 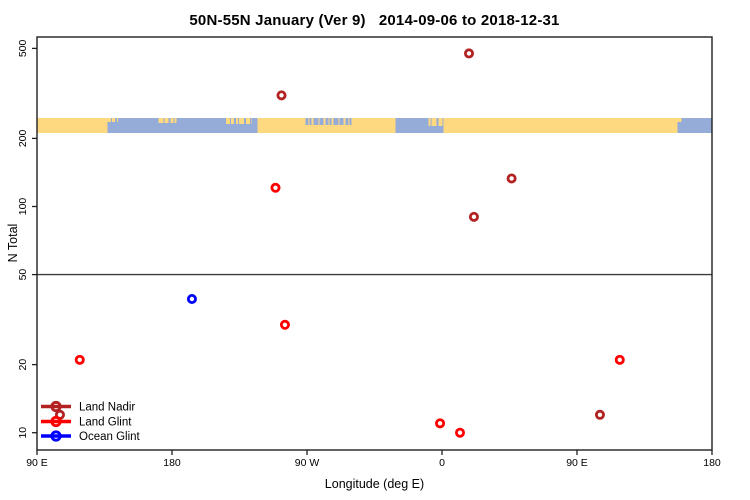 What do you see at coordinates (13, 243) in the screenshot?
I see `y-axis-title: N Total` at bounding box center [13, 243].